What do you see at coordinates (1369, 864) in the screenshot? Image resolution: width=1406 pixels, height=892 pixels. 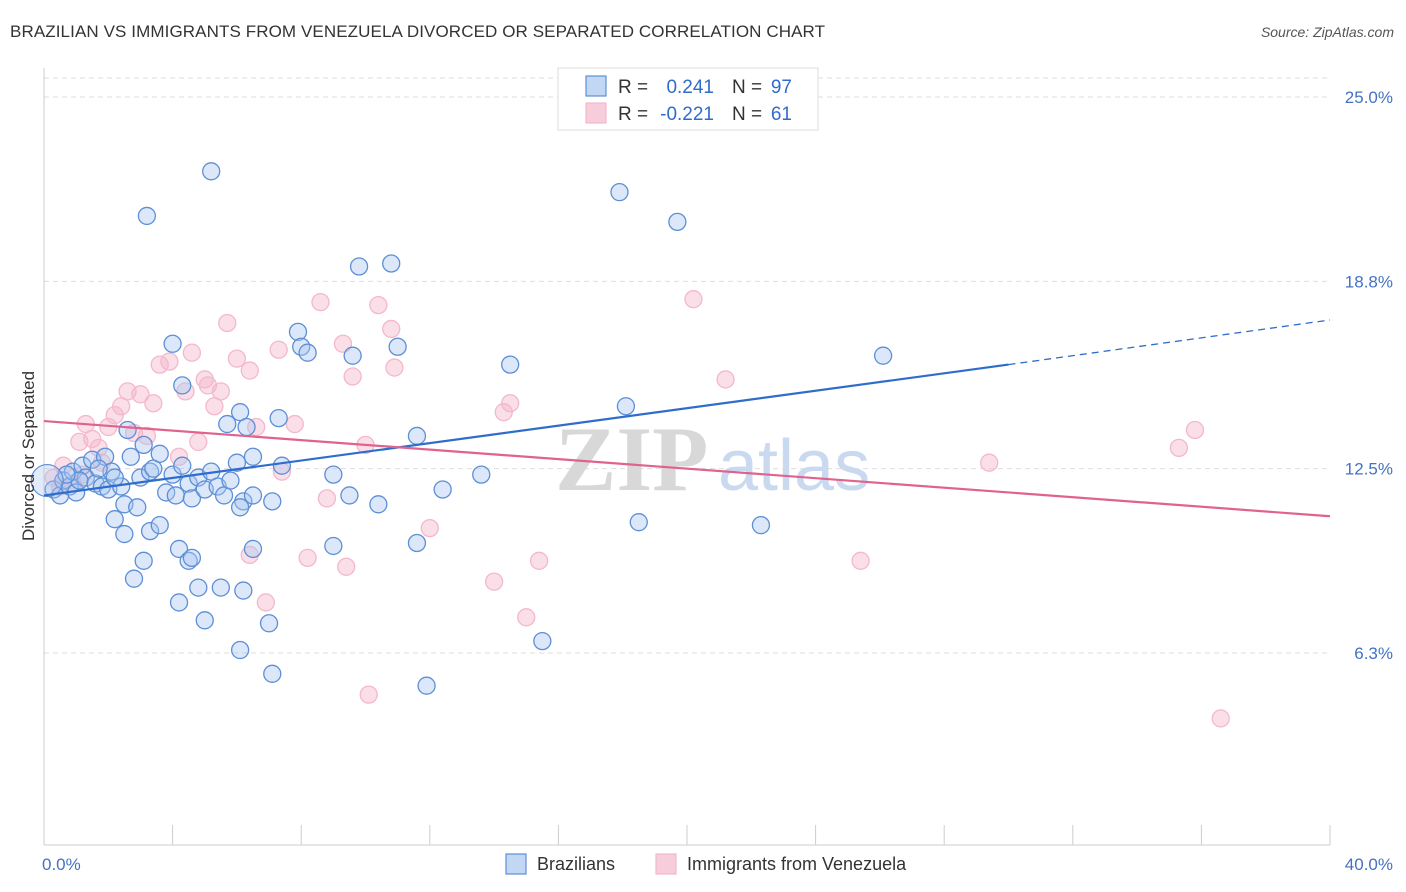 I see `x-tick-label-max: 40.0%` at bounding box center [1369, 864].